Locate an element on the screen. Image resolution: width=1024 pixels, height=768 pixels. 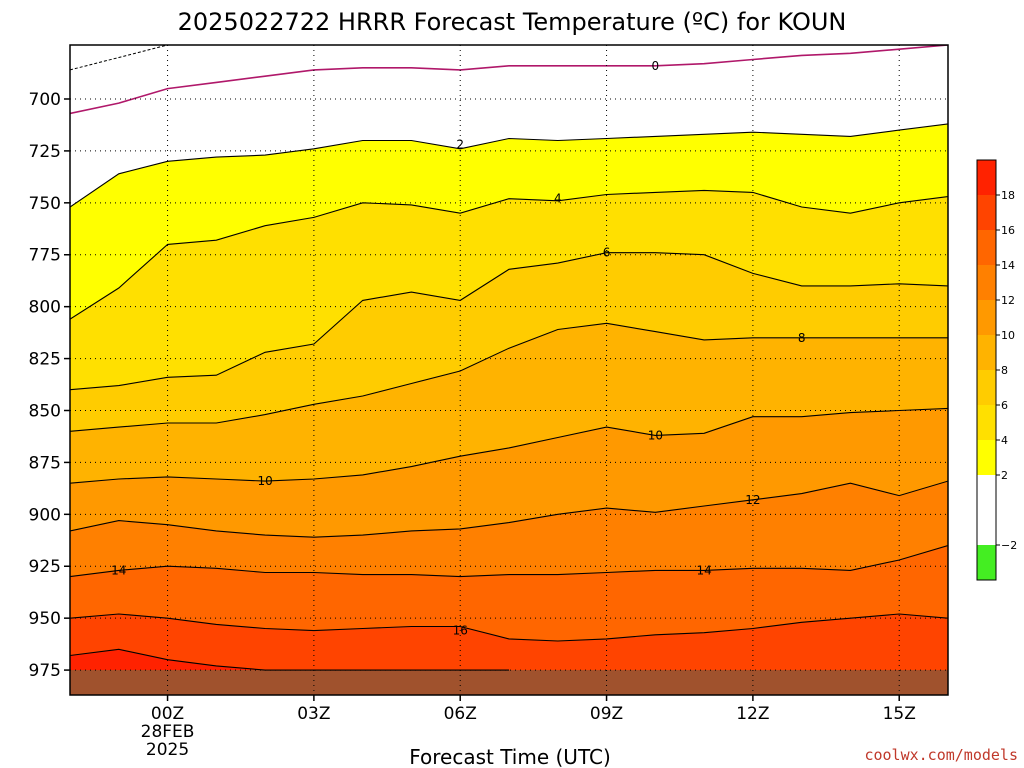
contour-label: 0 is located at coordinates (656, 66).